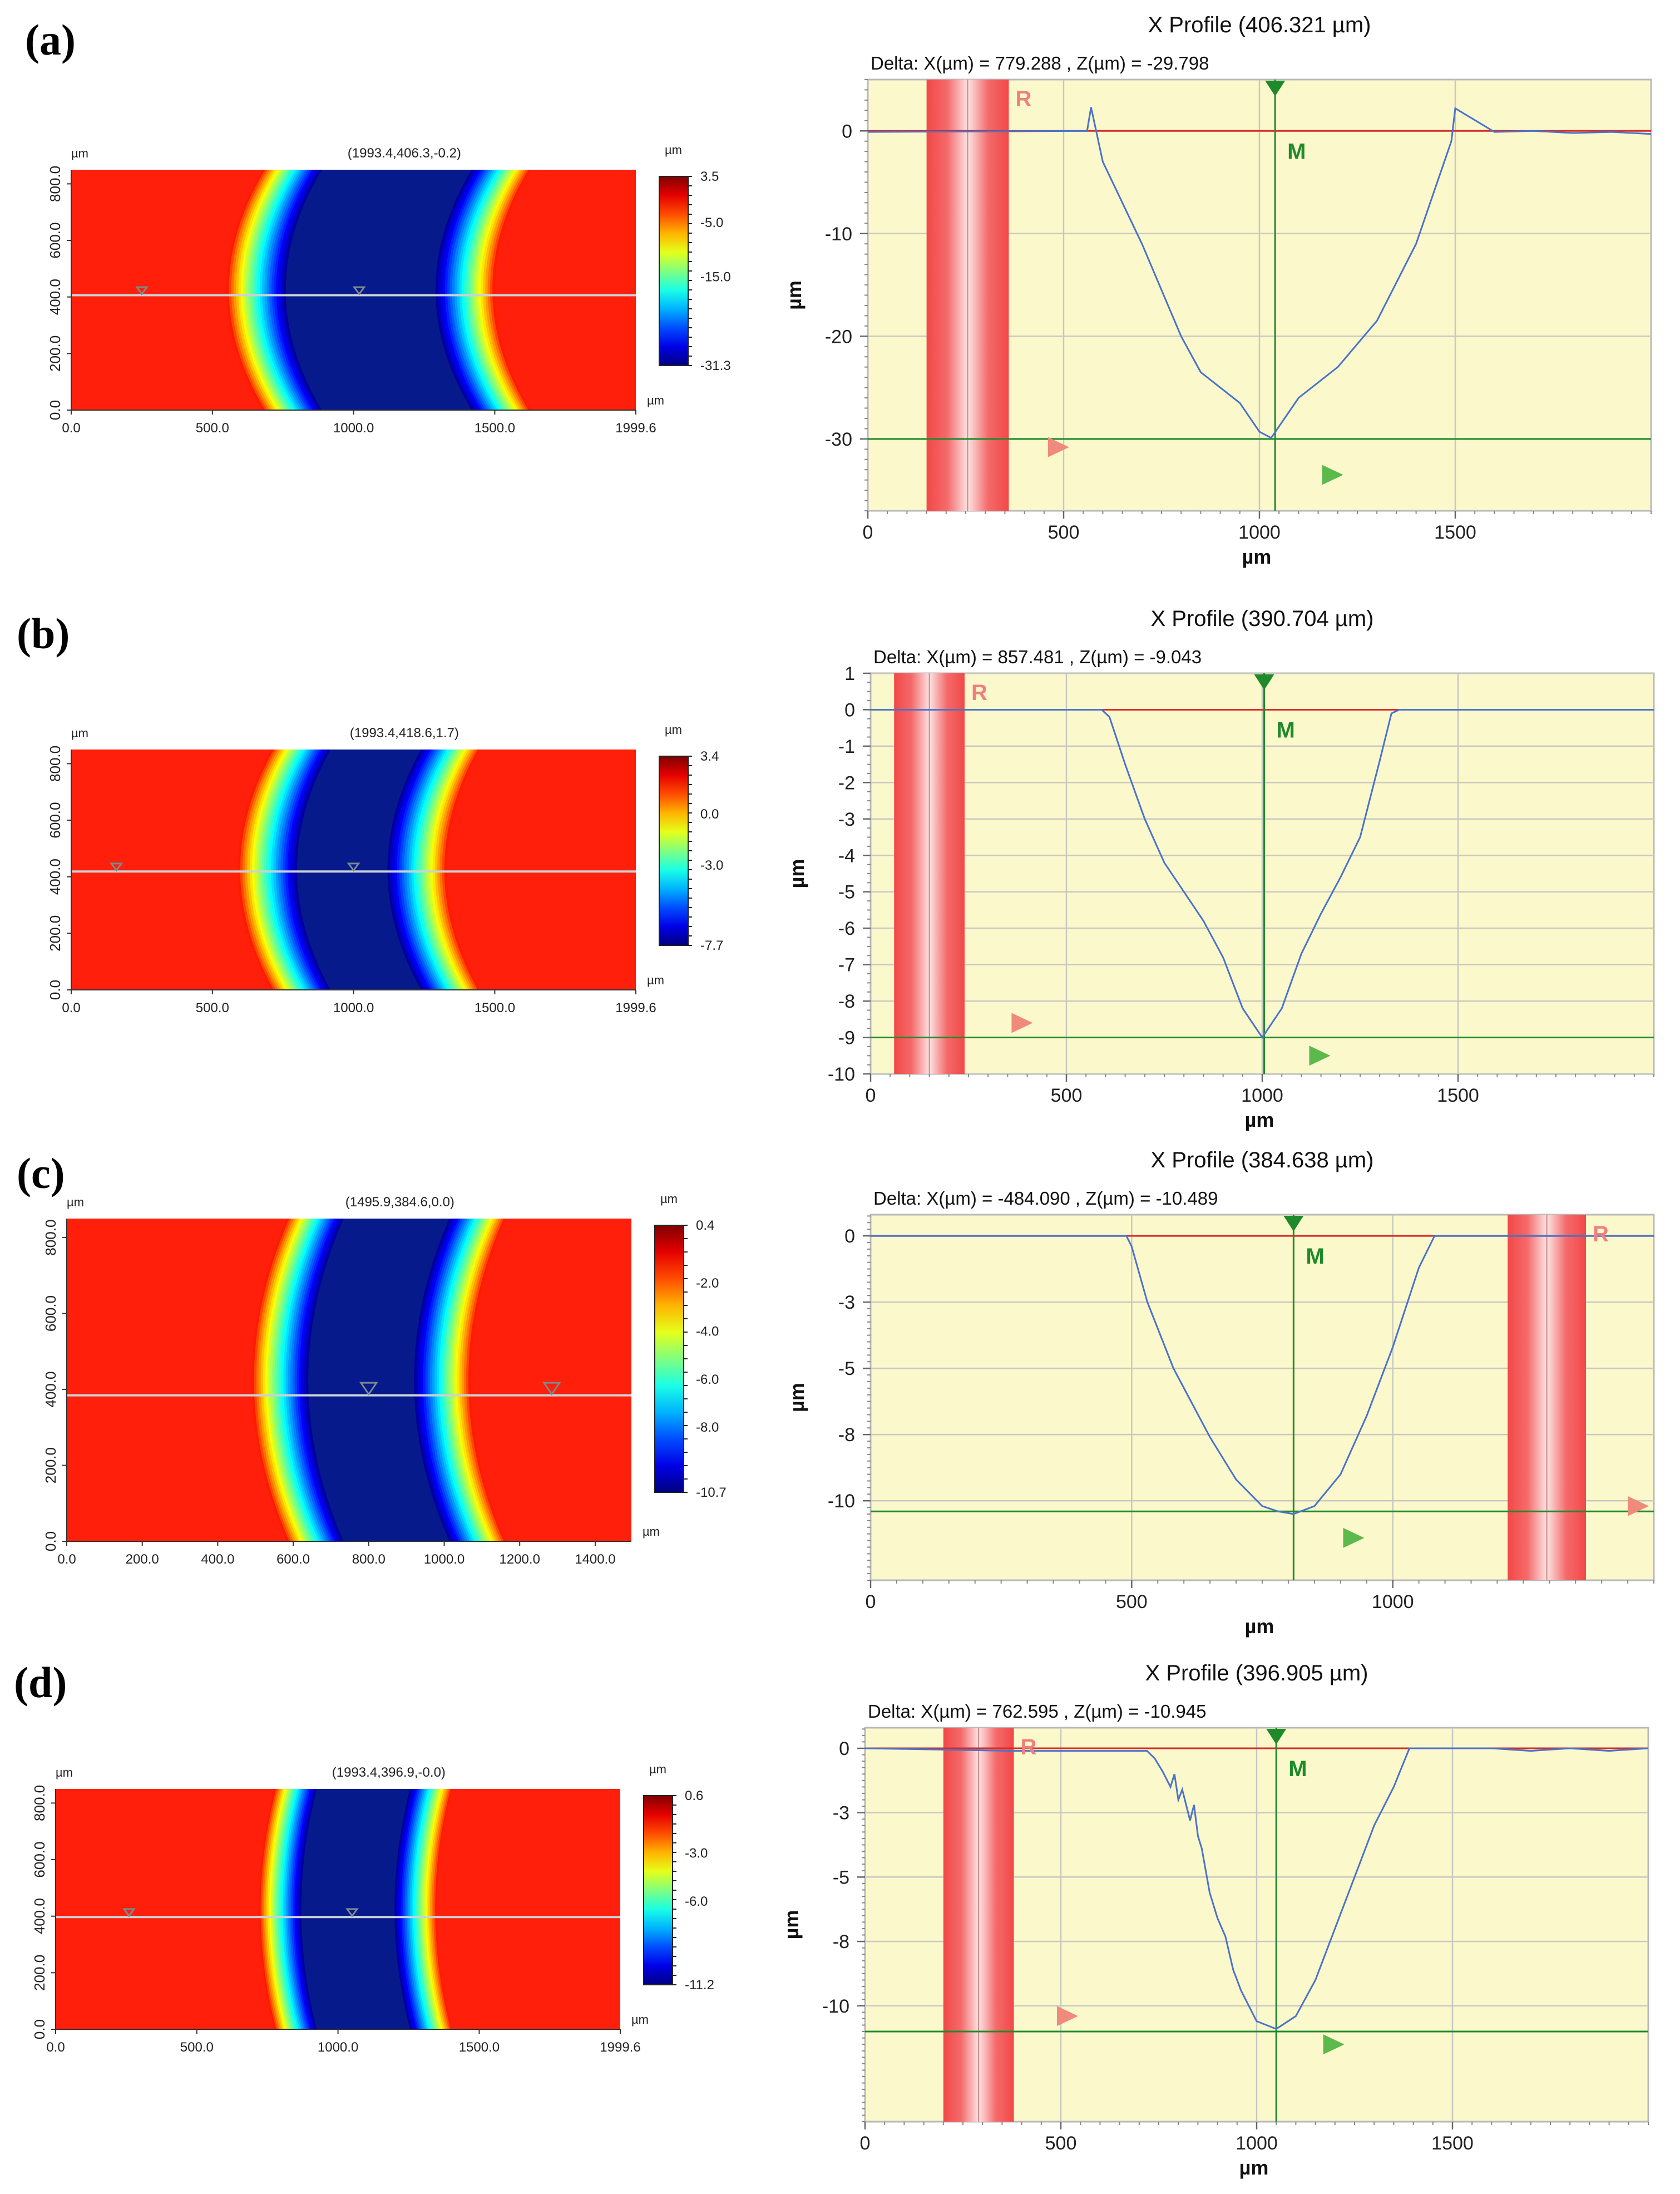 Image resolution: width=1680 pixels, height=2194 pixels. Describe the element at coordinates (1037, 1711) in the screenshot. I see `delta-readout: Delta: X(µm) = 762.595 , Z(µm) = -10.945` at that location.